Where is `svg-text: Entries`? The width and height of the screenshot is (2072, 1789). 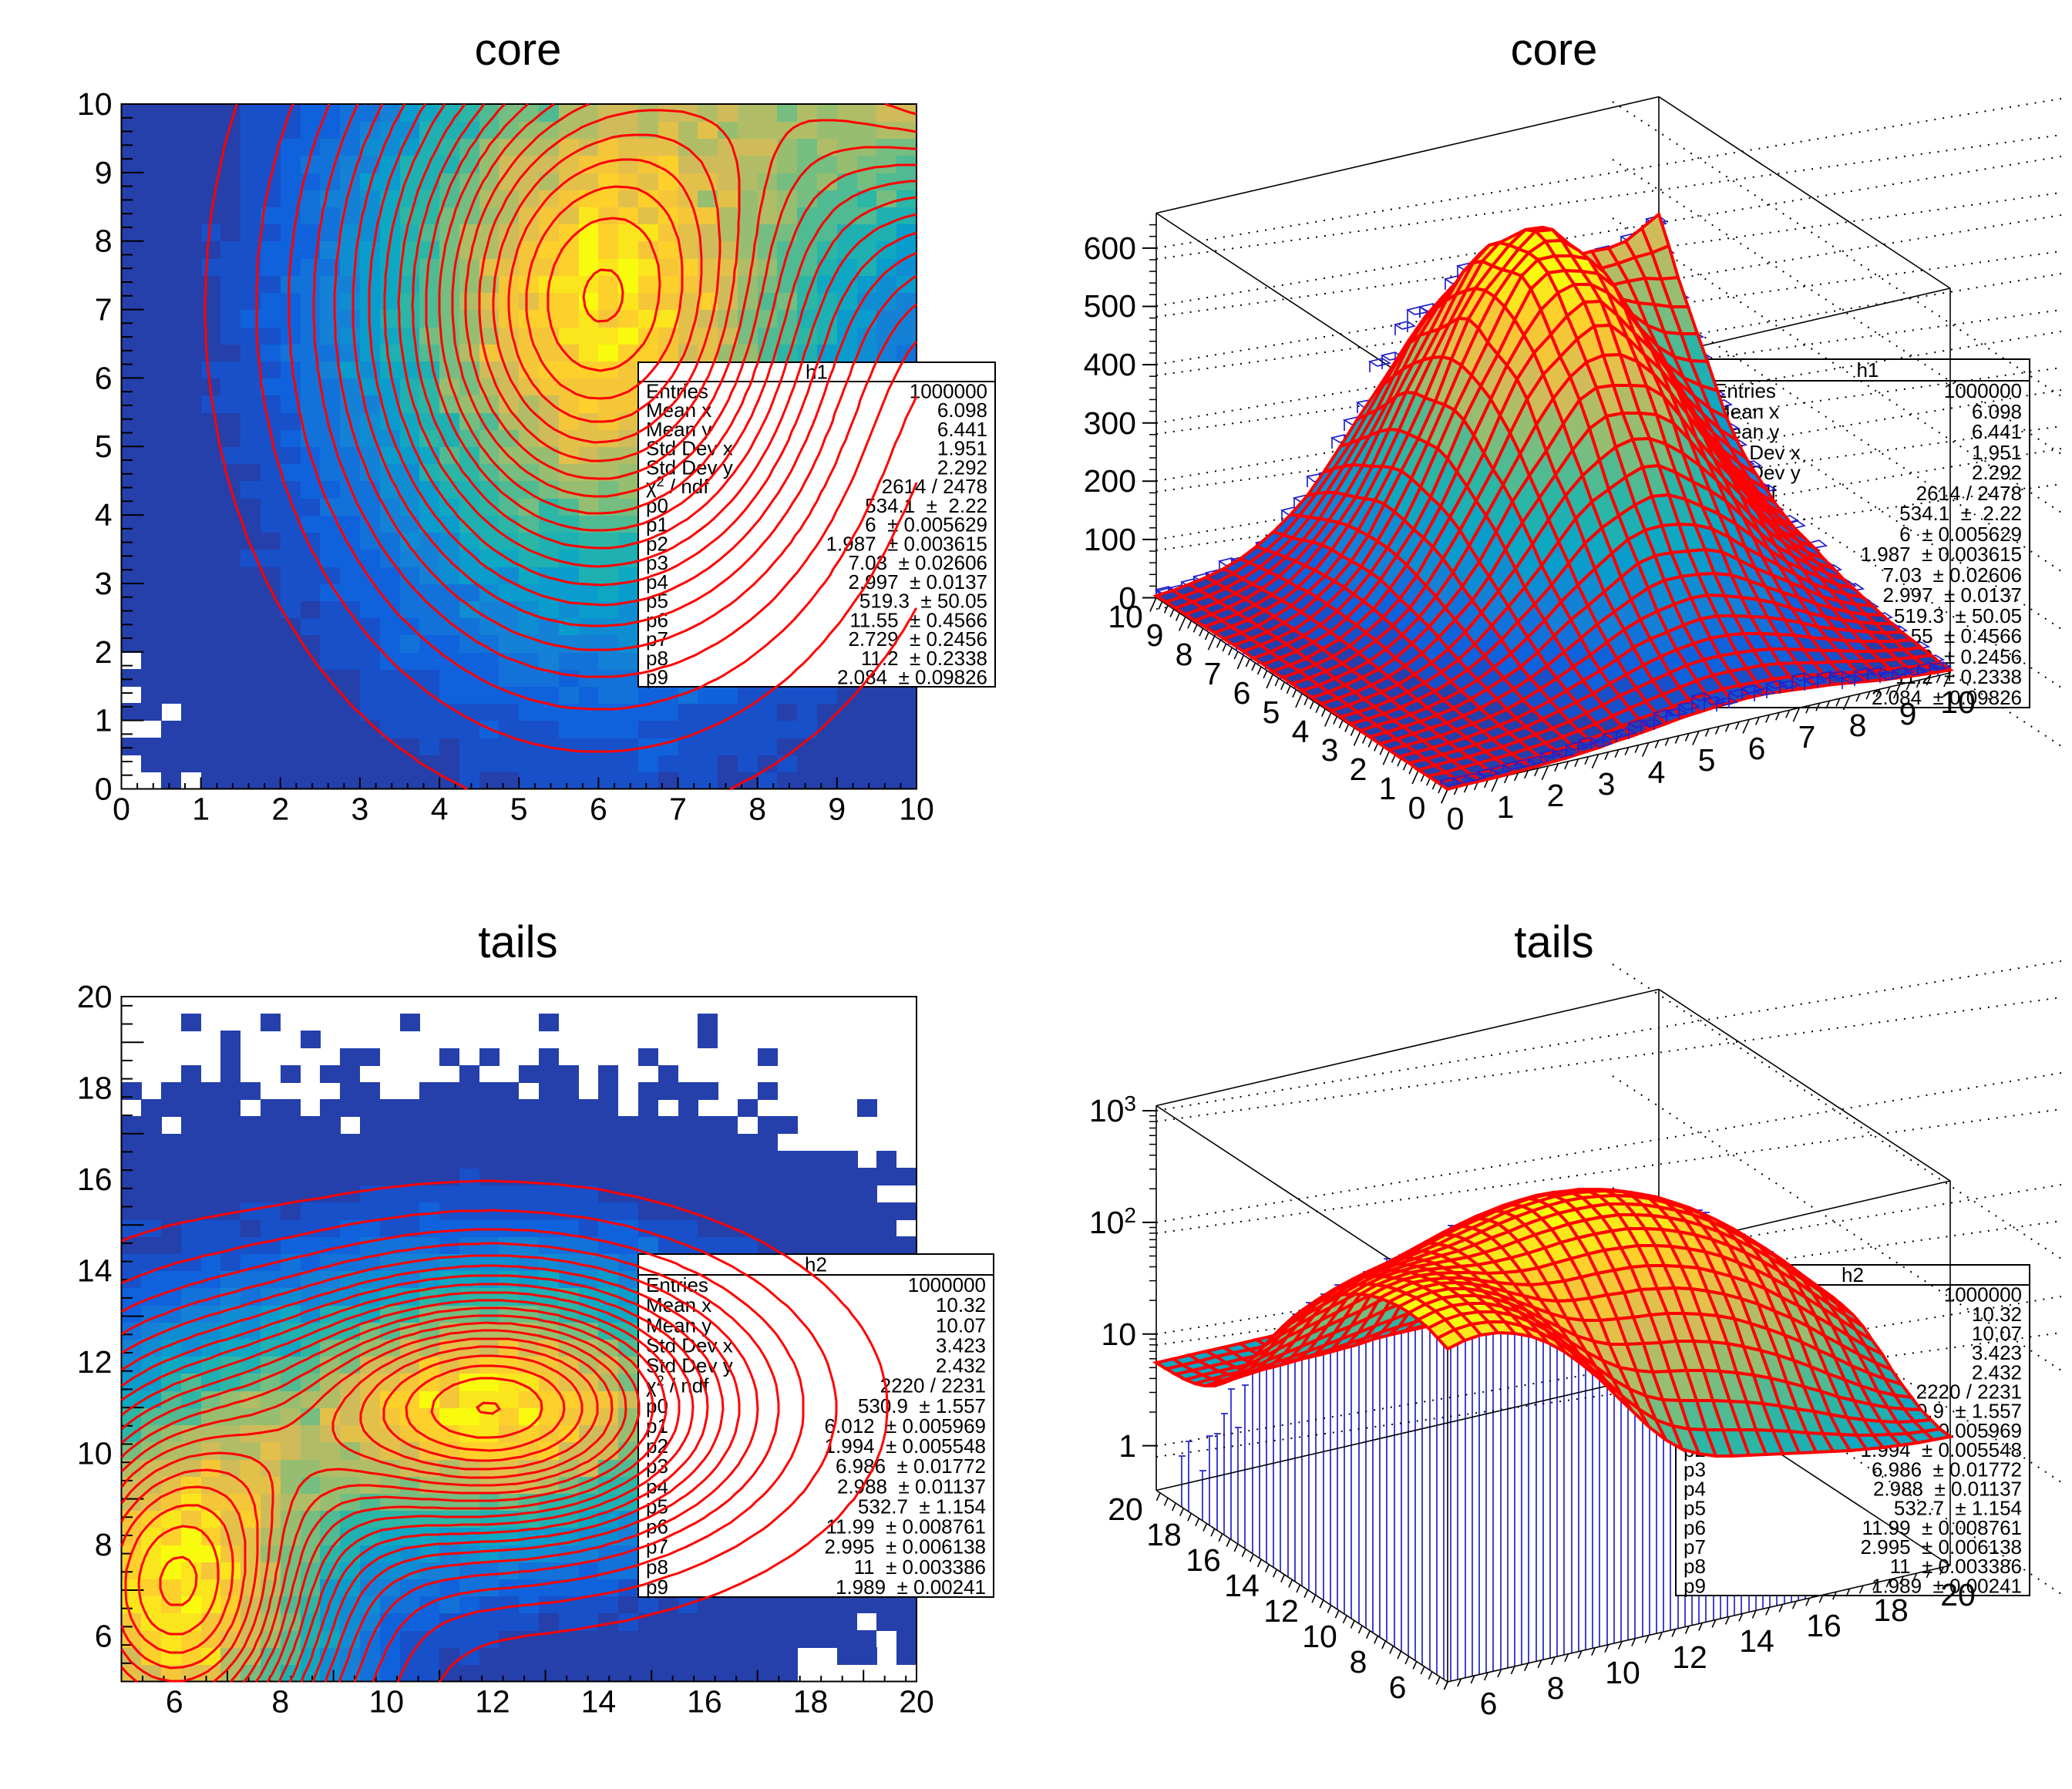
svg-text: Entries is located at coordinates (1745, 390).